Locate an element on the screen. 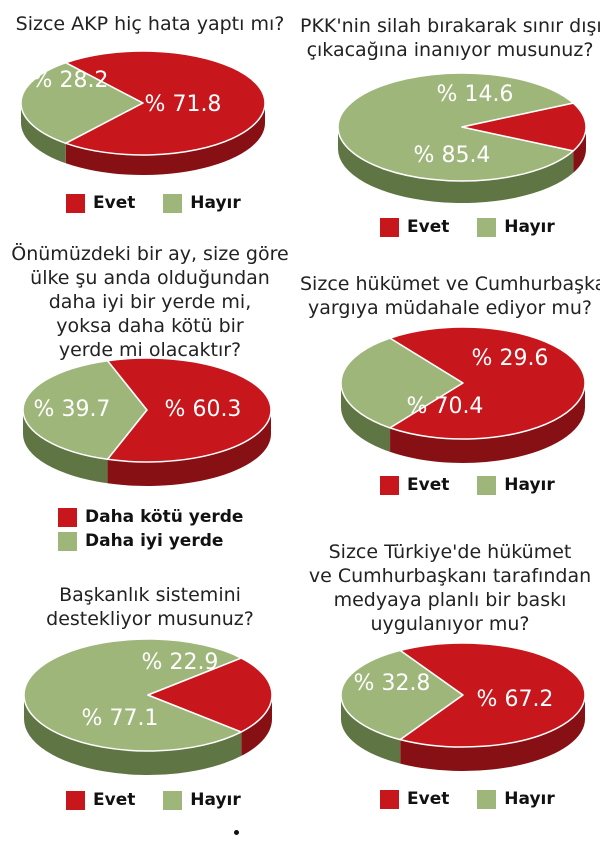 This screenshot has height=841, width=600. slice-value-label: % 32.8 is located at coordinates (392, 683).